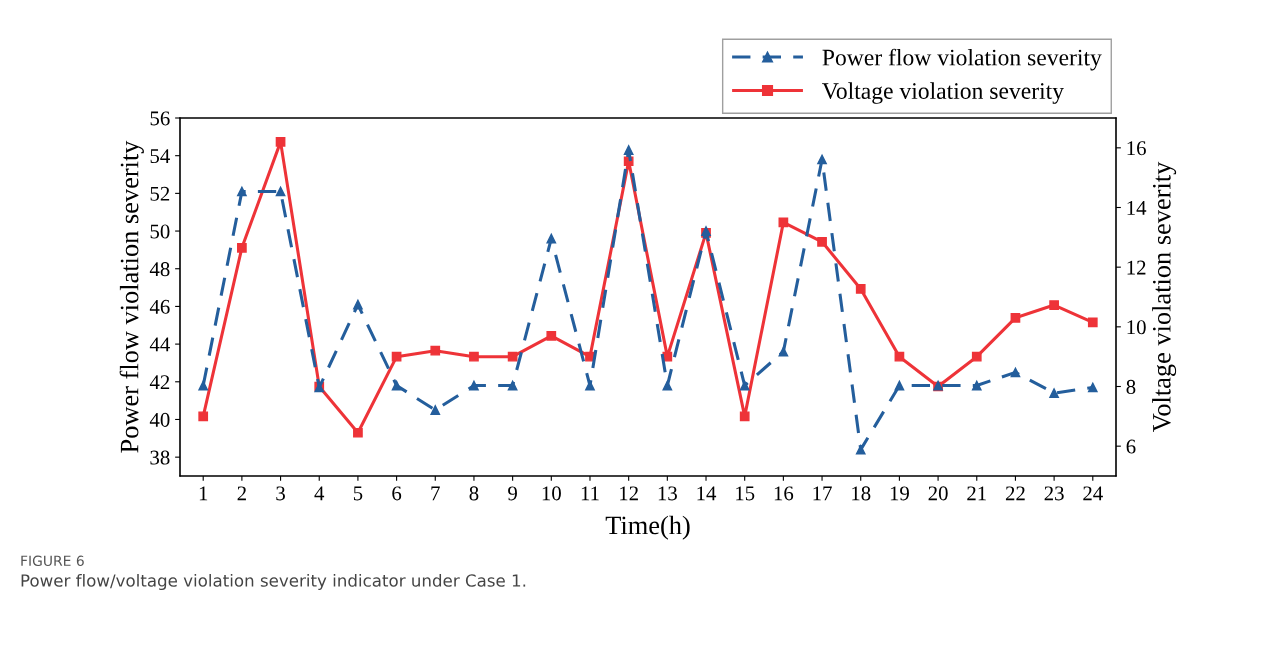  What do you see at coordinates (1131, 386) in the screenshot?
I see `y2-tick-label: 8` at bounding box center [1131, 386].